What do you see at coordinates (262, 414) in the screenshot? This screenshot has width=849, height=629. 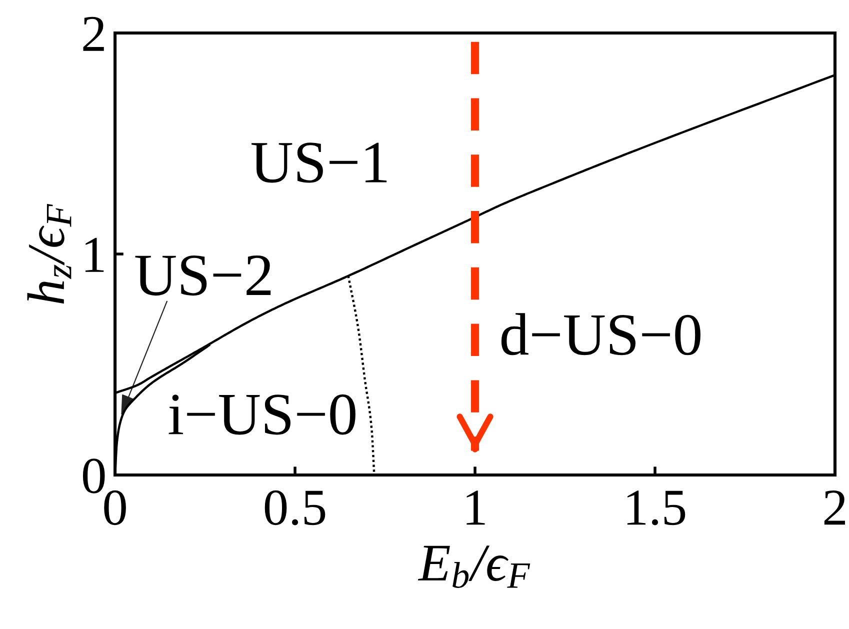 I see `annotation: i−US−0` at bounding box center [262, 414].